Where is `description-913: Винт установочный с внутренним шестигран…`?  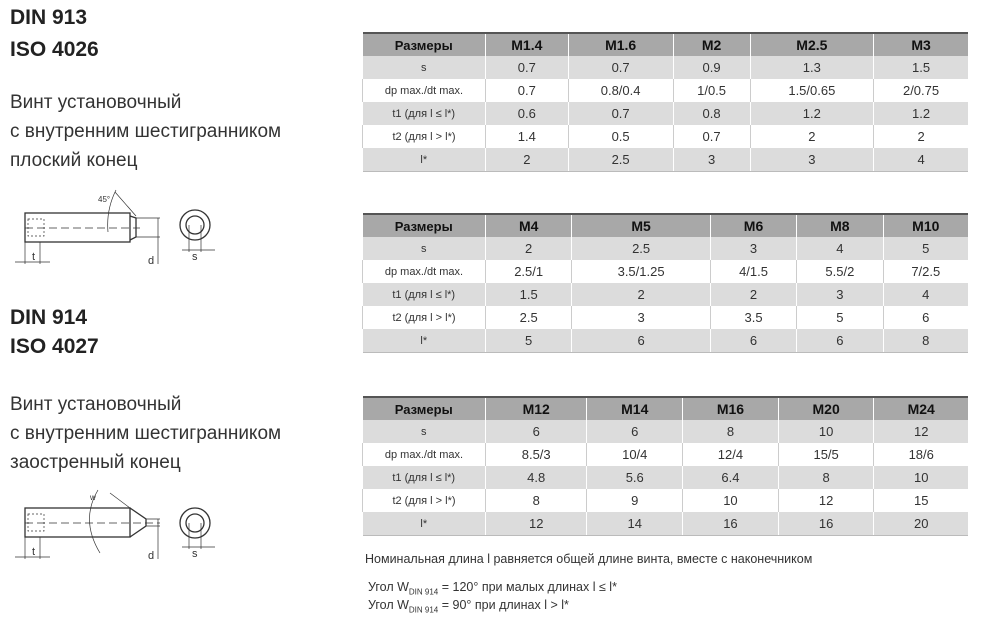
description-913: Винт установочный с внутренним шестигран… is located at coordinates (145, 131).